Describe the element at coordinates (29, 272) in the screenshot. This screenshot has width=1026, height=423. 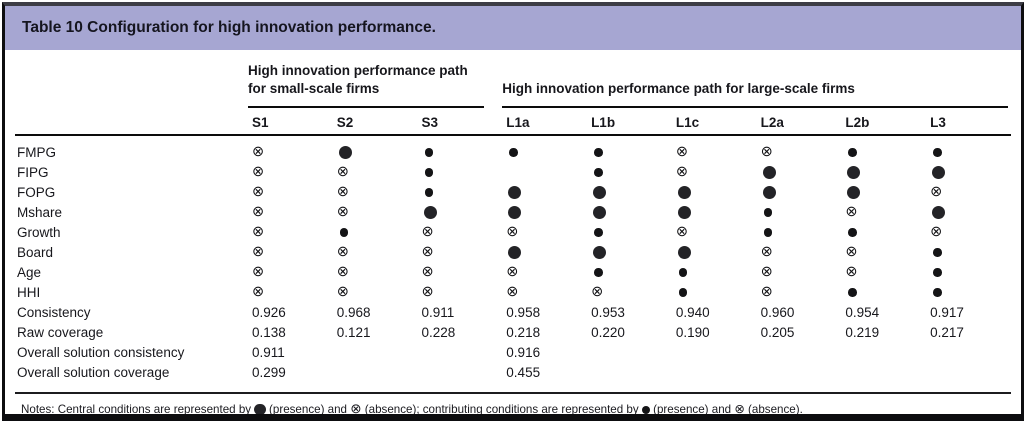
I see `condition-label: Age` at that location.